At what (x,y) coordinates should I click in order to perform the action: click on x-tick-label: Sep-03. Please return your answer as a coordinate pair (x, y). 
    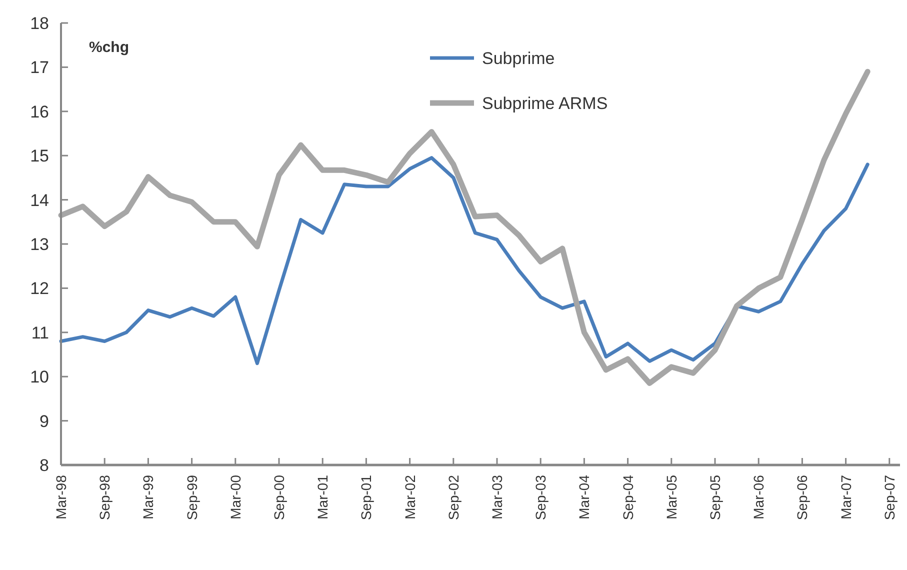
    Looking at the image, I should click on (540, 497).